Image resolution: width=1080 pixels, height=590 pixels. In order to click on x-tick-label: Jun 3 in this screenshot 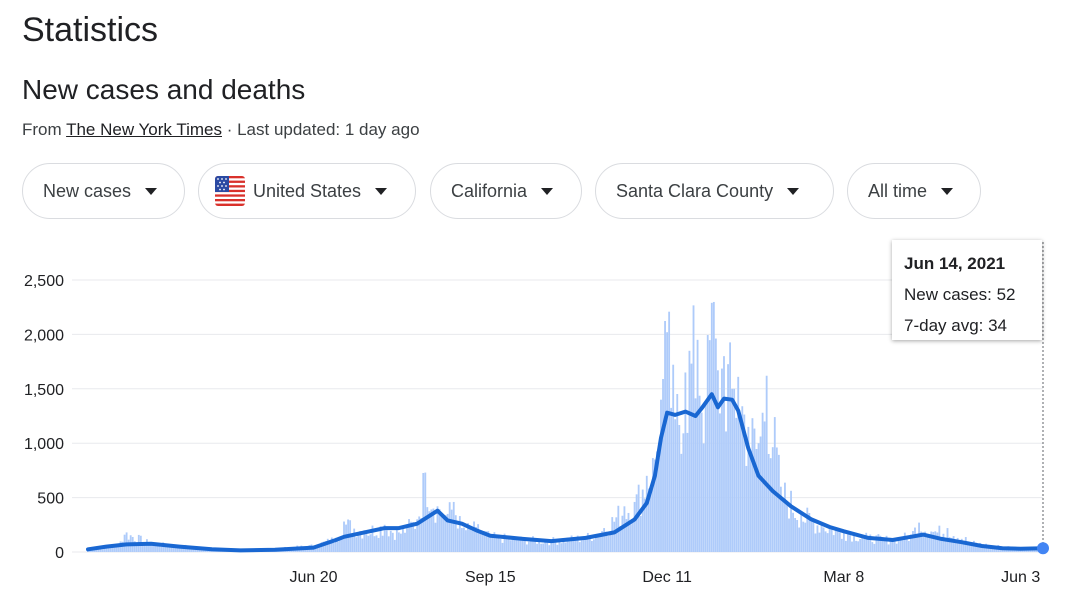, I will do `click(1020, 577)`.